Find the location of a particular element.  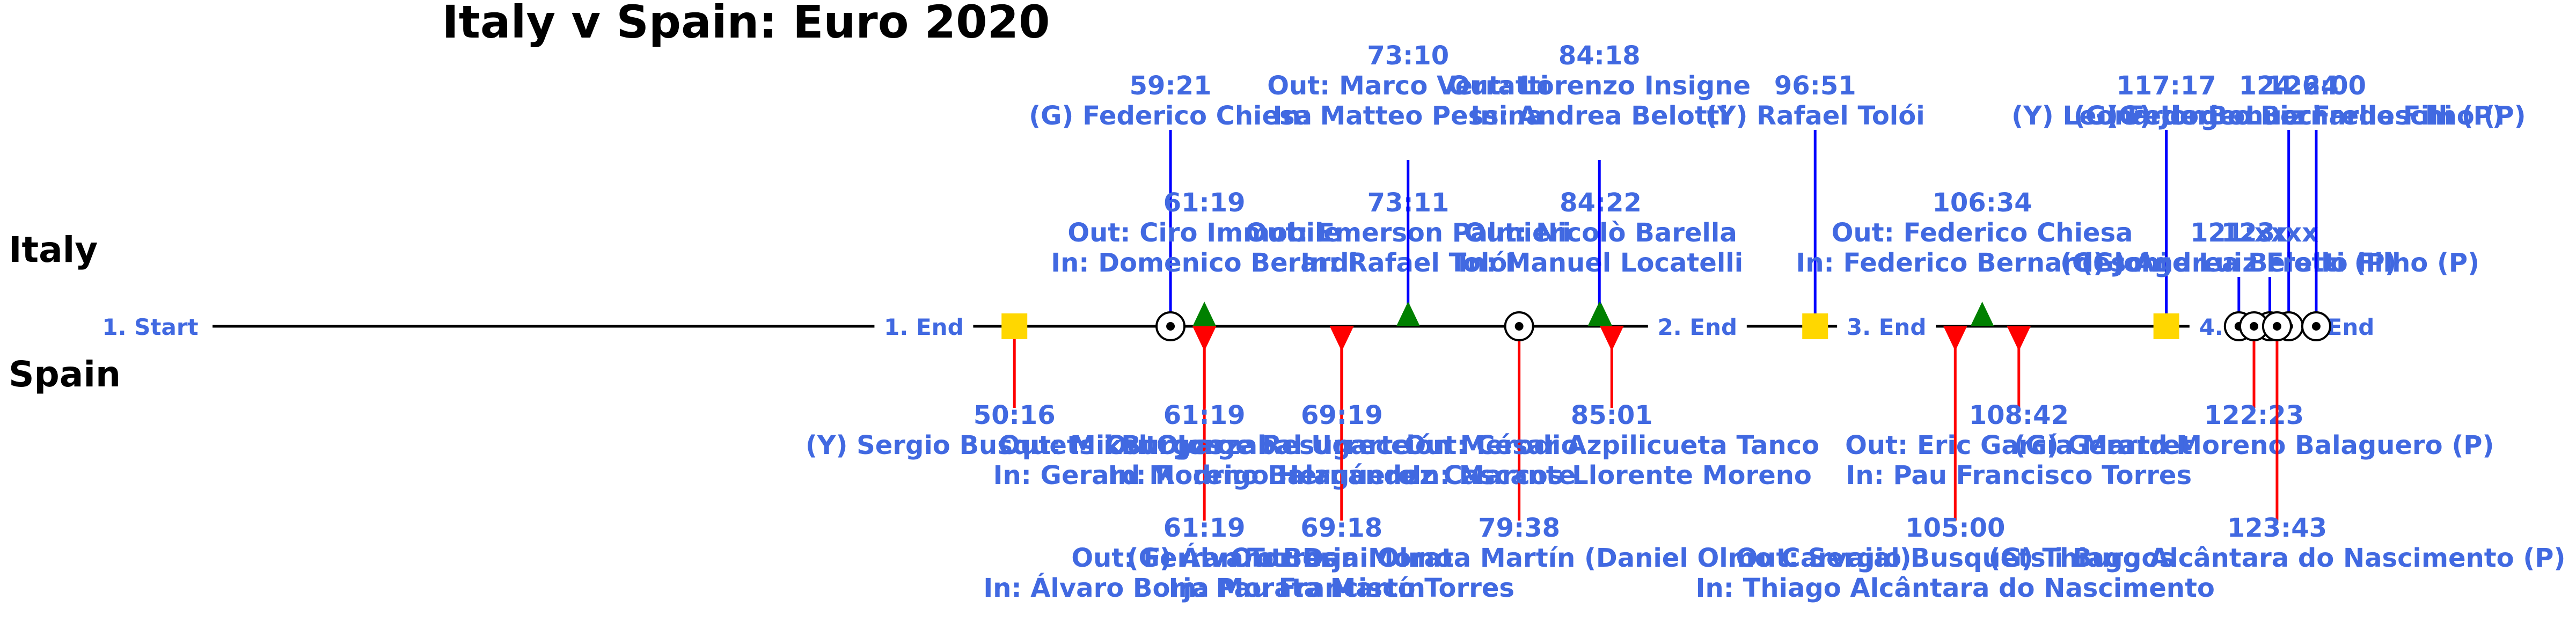

event-detail: In: Domenico Berardi is located at coordinates (1204, 263).